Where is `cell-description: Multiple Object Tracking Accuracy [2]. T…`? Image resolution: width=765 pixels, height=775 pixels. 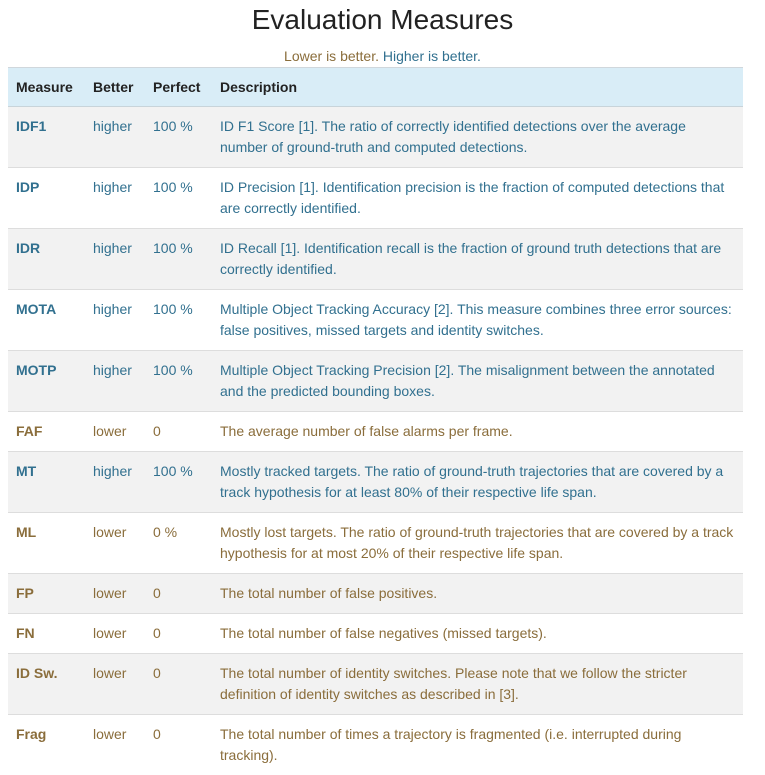 cell-description: Multiple Object Tracking Accuracy [2]. T… is located at coordinates (477, 320).